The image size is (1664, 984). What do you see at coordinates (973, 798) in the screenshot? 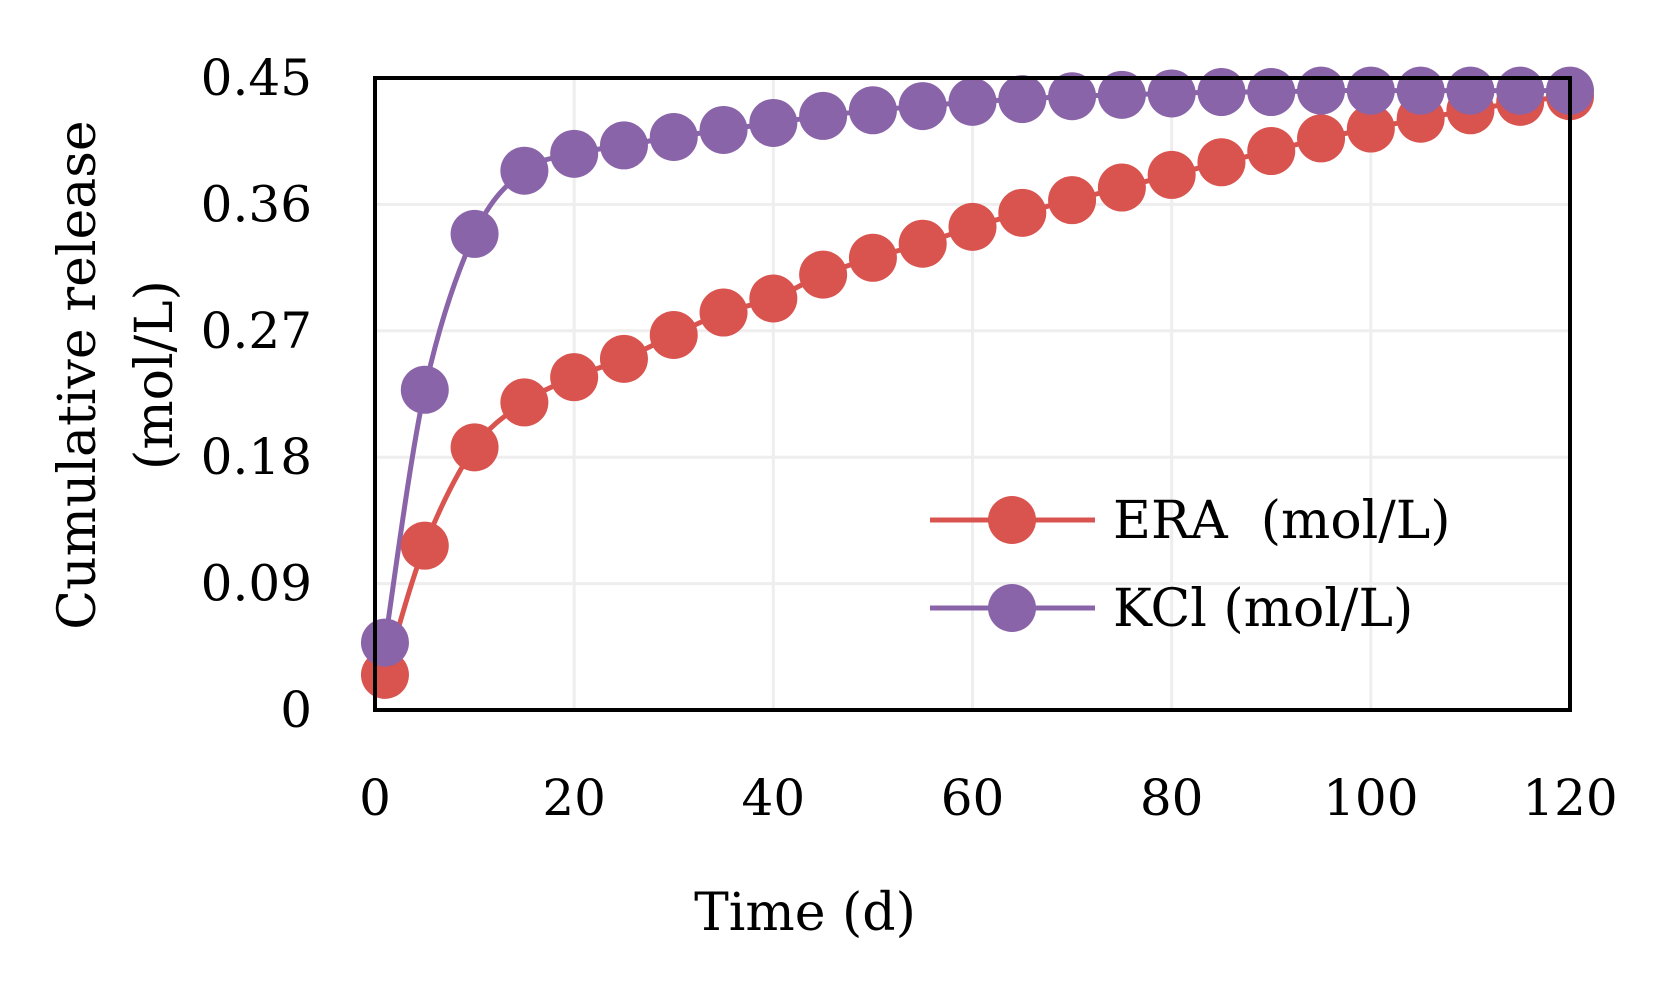
I see `x-tick-label: 60` at bounding box center [973, 798].